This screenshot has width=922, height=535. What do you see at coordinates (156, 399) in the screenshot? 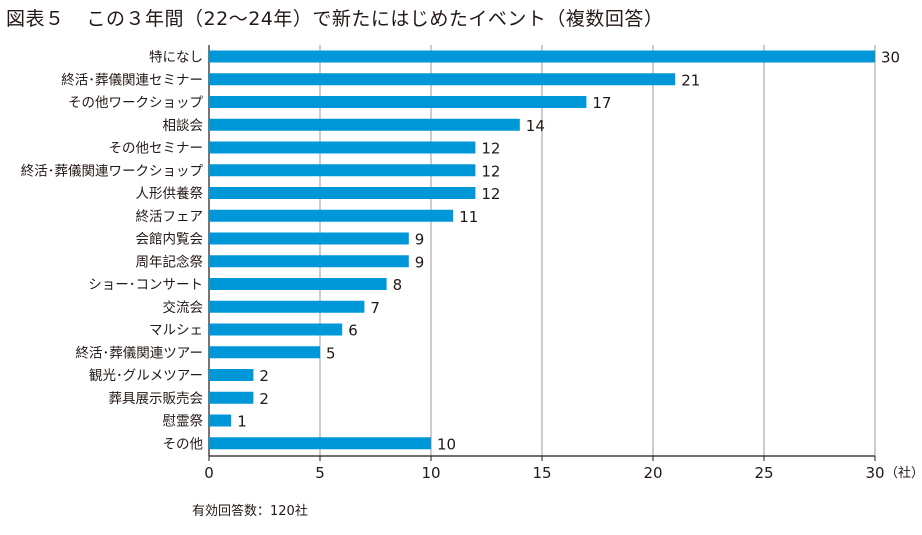
I see `category-label: 葬具展示販売会` at bounding box center [156, 399].